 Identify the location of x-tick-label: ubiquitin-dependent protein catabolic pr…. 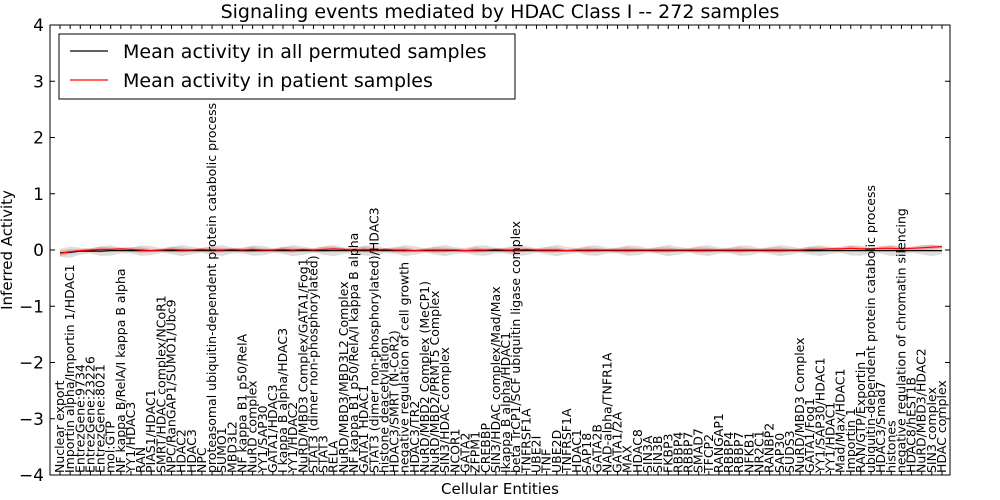
(870, 329).